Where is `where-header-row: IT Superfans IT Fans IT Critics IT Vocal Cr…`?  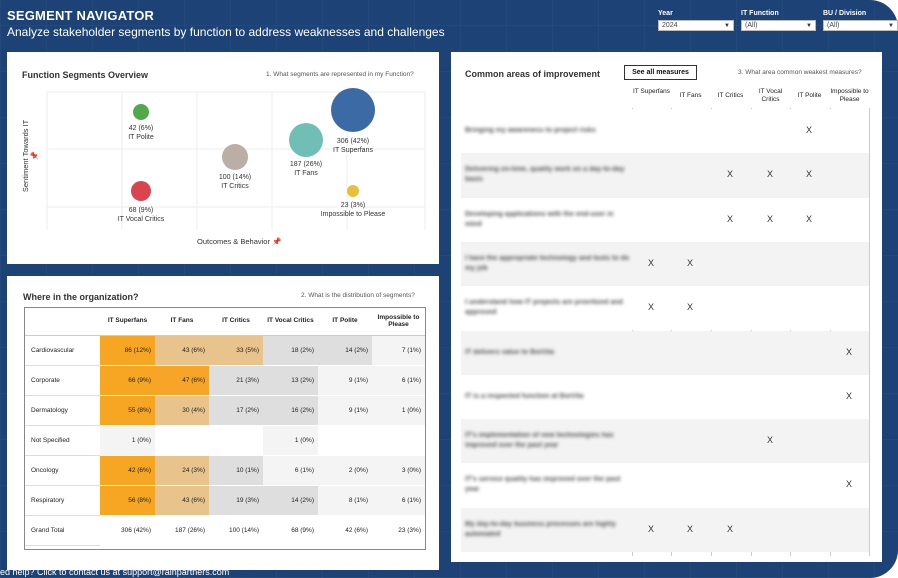 where-header-row: IT Superfans IT Fans IT Critics IT Vocal Cr… is located at coordinates (224, 321).